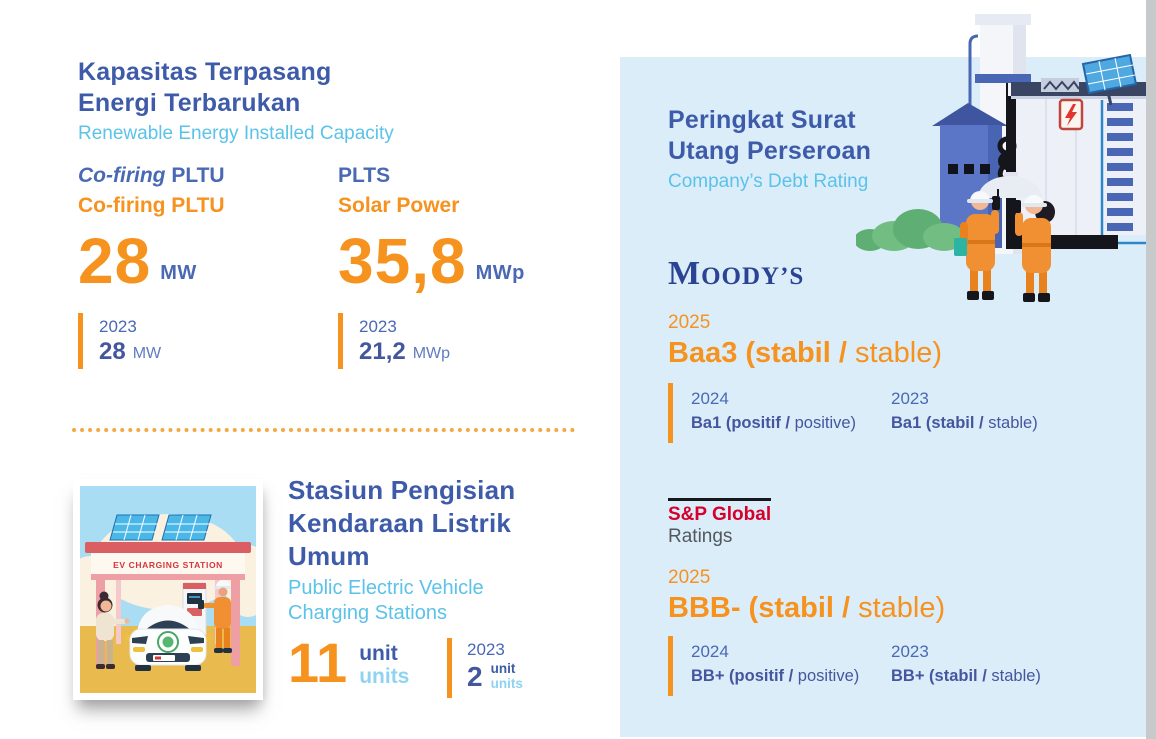 The width and height of the screenshot is (1156, 739). What do you see at coordinates (112, 351) in the screenshot?
I see `cofiring-prev-value: 28` at bounding box center [112, 351].